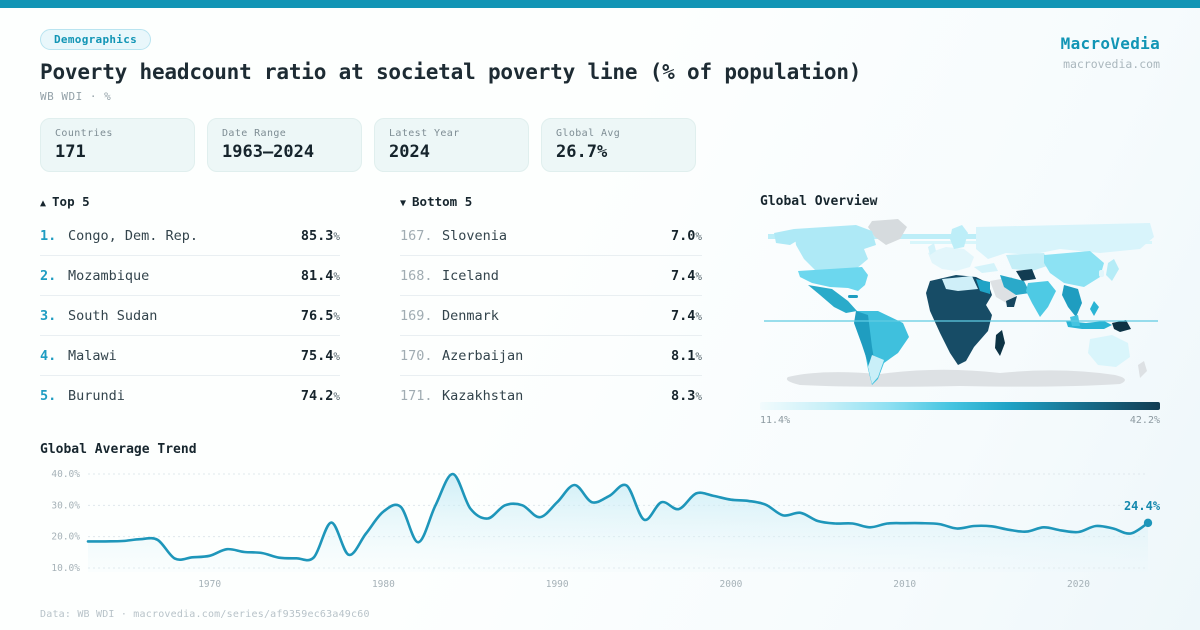  I want to click on brand-domain: macrovedia.com, so click(1111, 64).